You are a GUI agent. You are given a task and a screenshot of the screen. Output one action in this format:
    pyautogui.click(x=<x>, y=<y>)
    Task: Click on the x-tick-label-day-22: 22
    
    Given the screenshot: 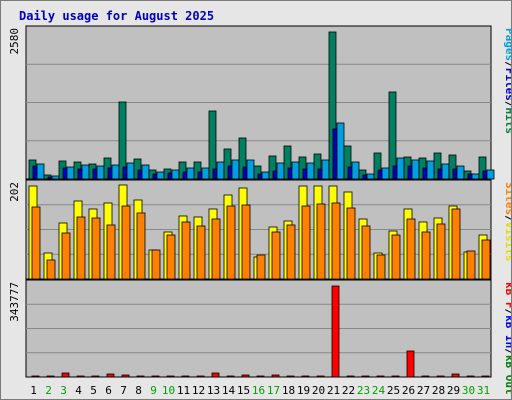 What is the action you would take?
    pyautogui.click(x=348, y=390)
    